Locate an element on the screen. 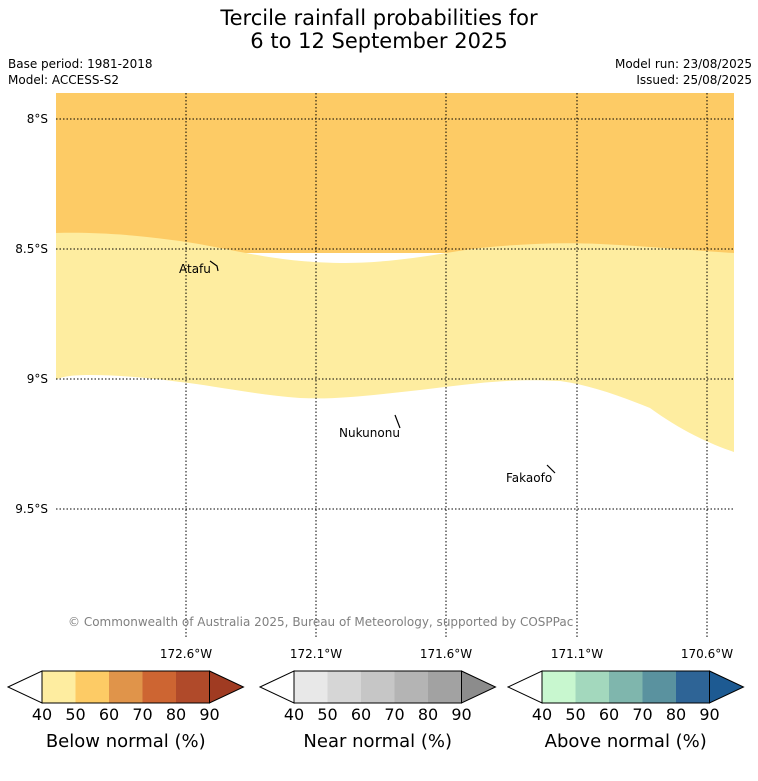 This screenshot has width=758, height=781. legend-below-over-arrow is located at coordinates (227, 687).